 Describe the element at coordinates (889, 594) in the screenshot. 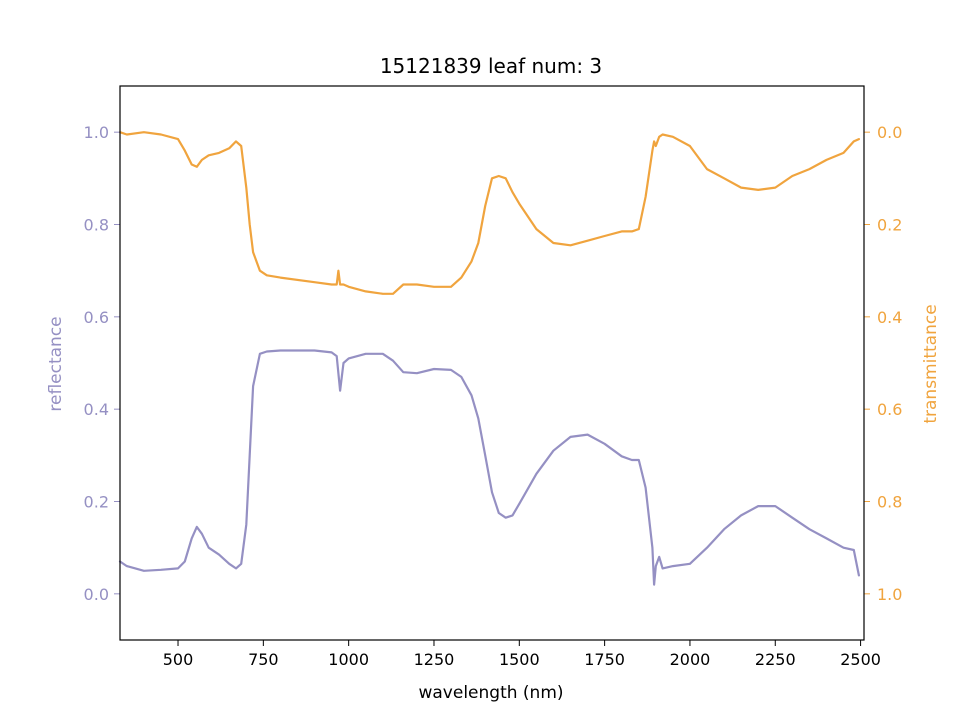

I see `y-tick-label-right: 1.0` at that location.